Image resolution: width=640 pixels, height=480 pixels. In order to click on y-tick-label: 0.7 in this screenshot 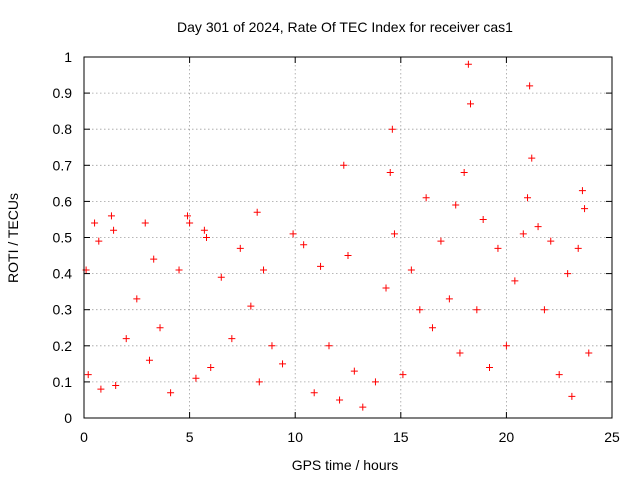, I will do `click(63, 165)`.